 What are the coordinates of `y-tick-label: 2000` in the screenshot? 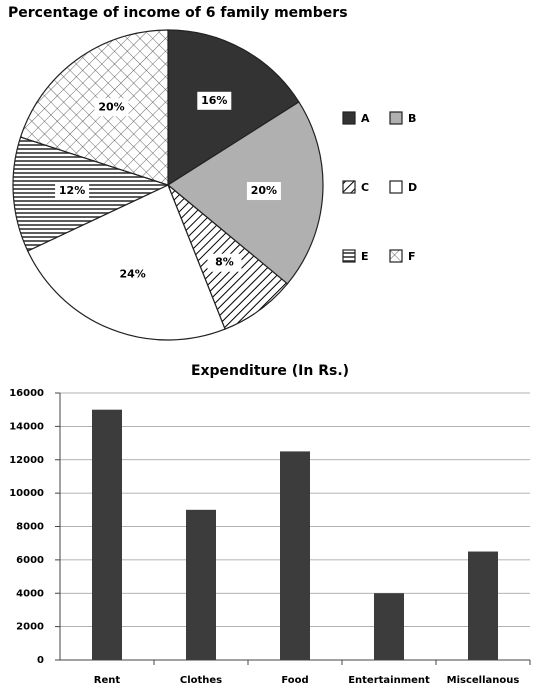 It's located at (30, 627).